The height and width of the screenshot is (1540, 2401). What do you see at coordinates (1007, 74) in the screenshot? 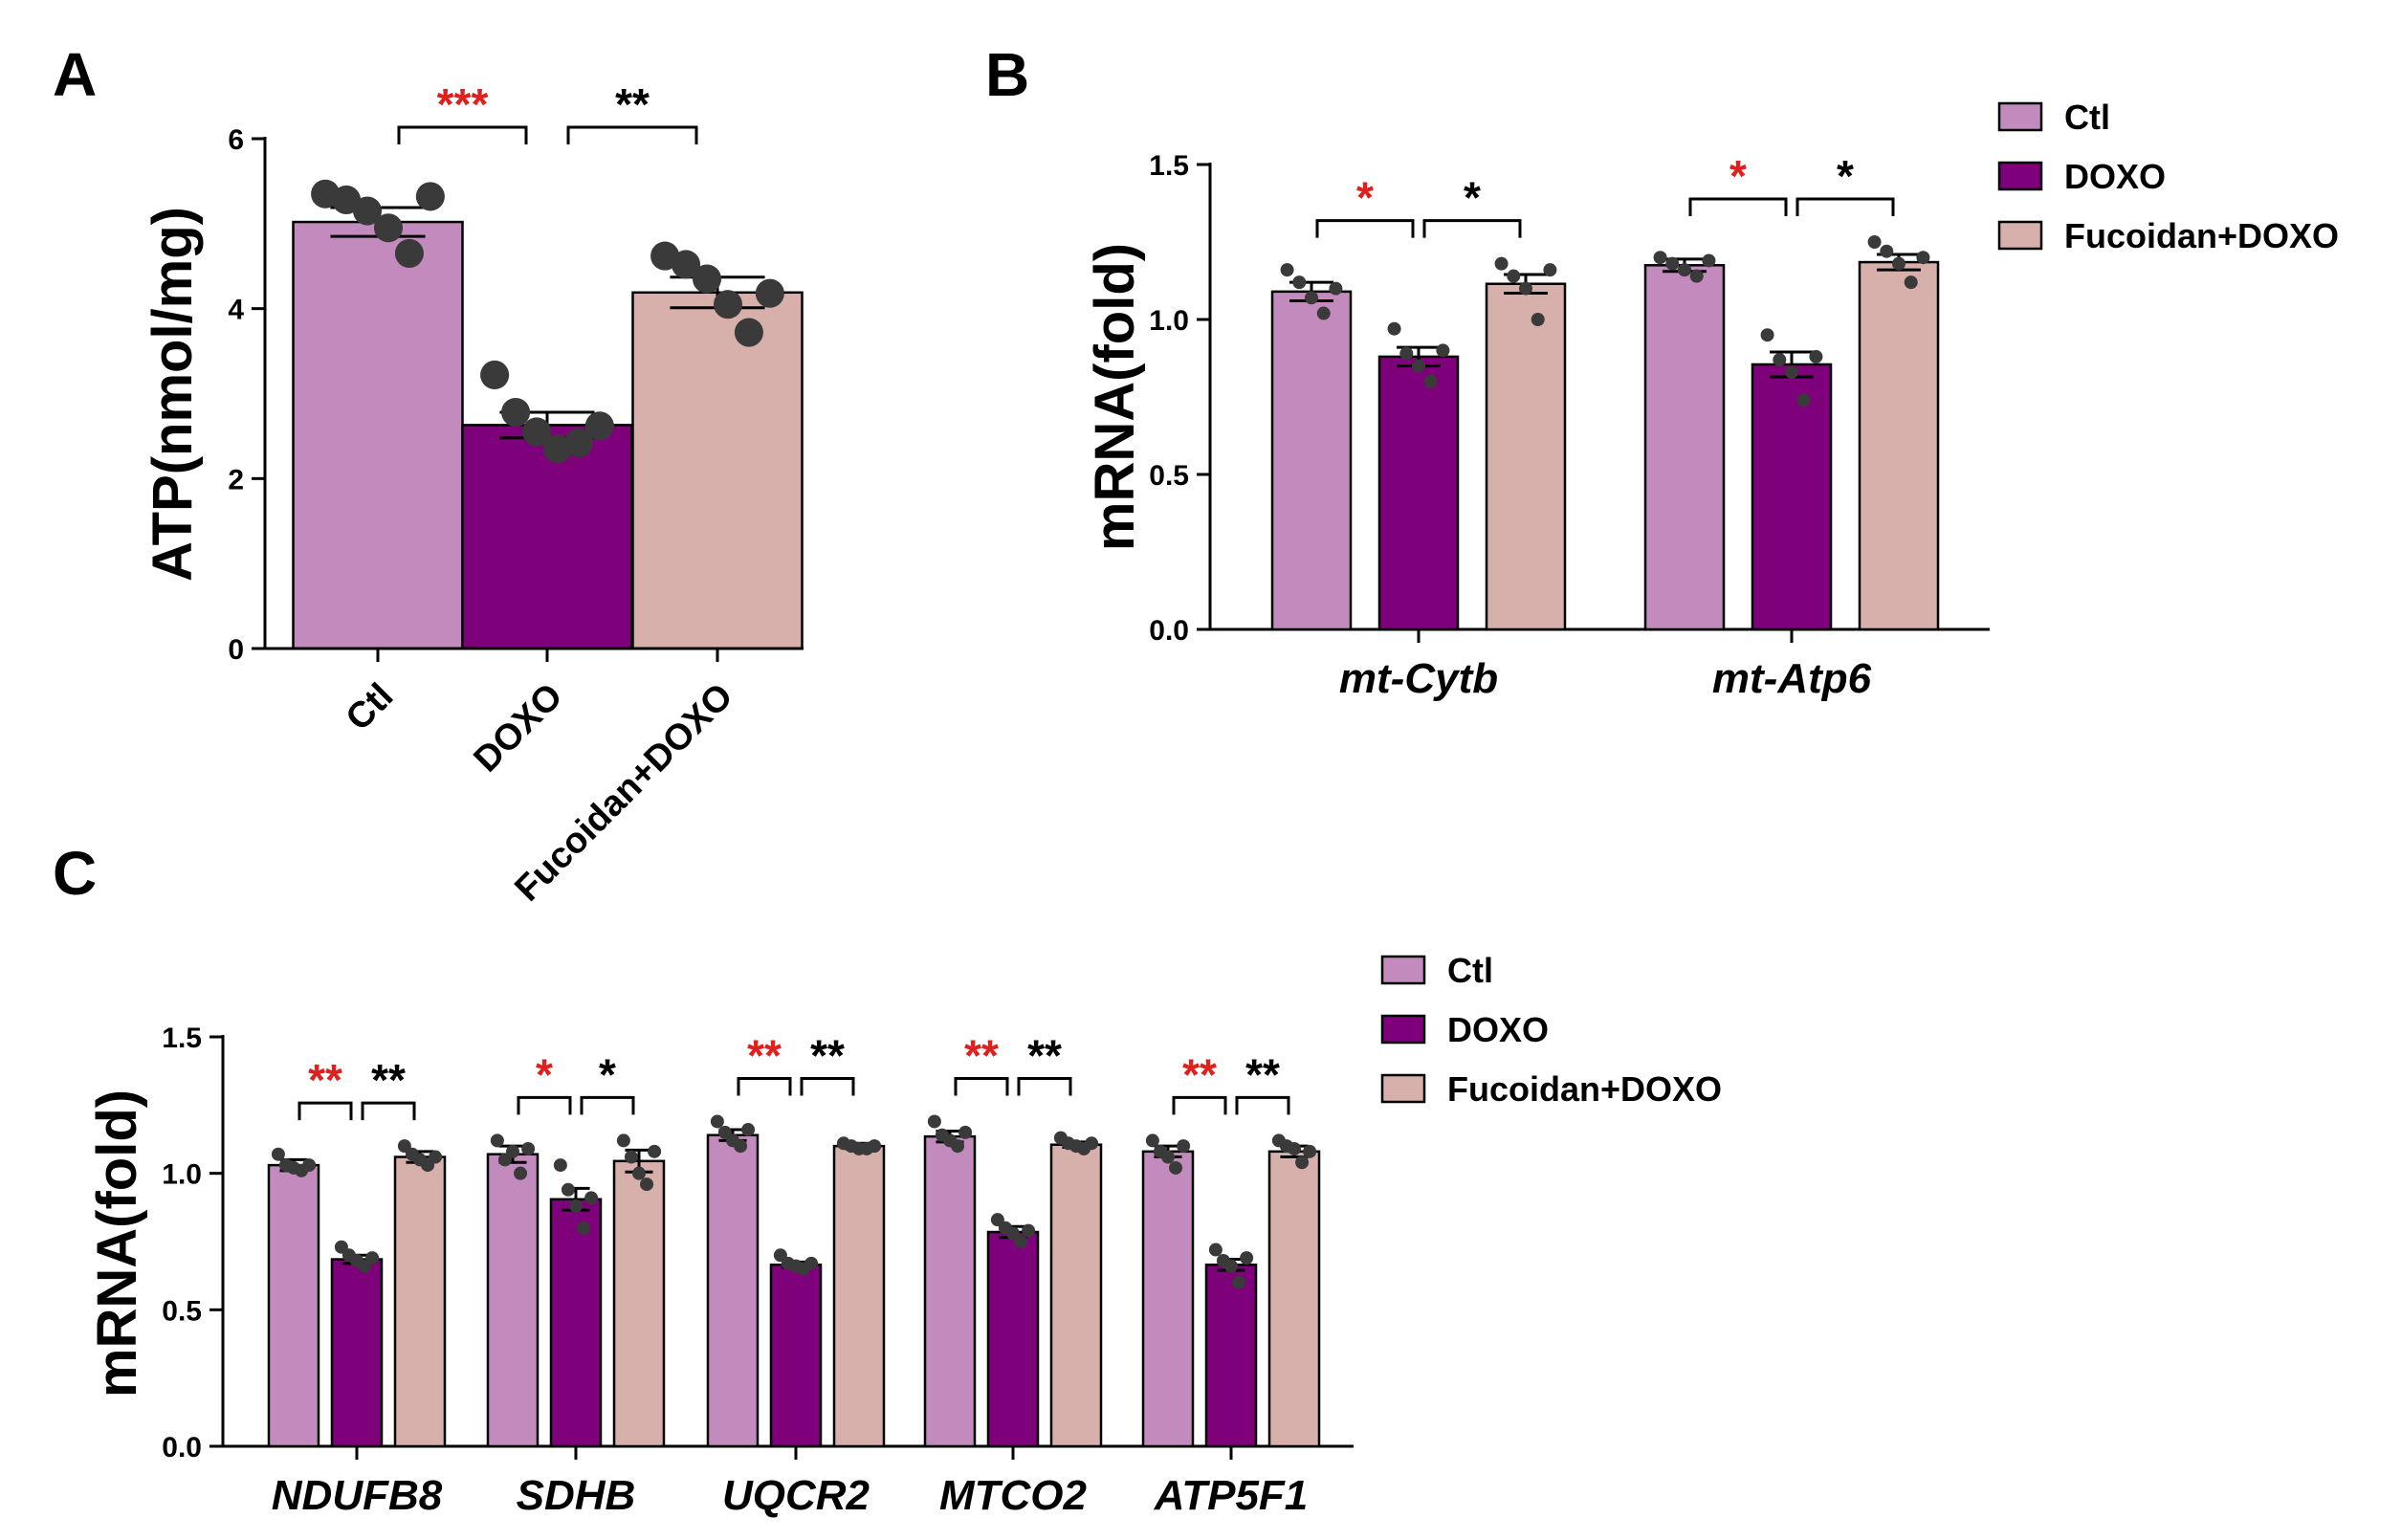
I see `panel-label: B` at bounding box center [1007, 74].